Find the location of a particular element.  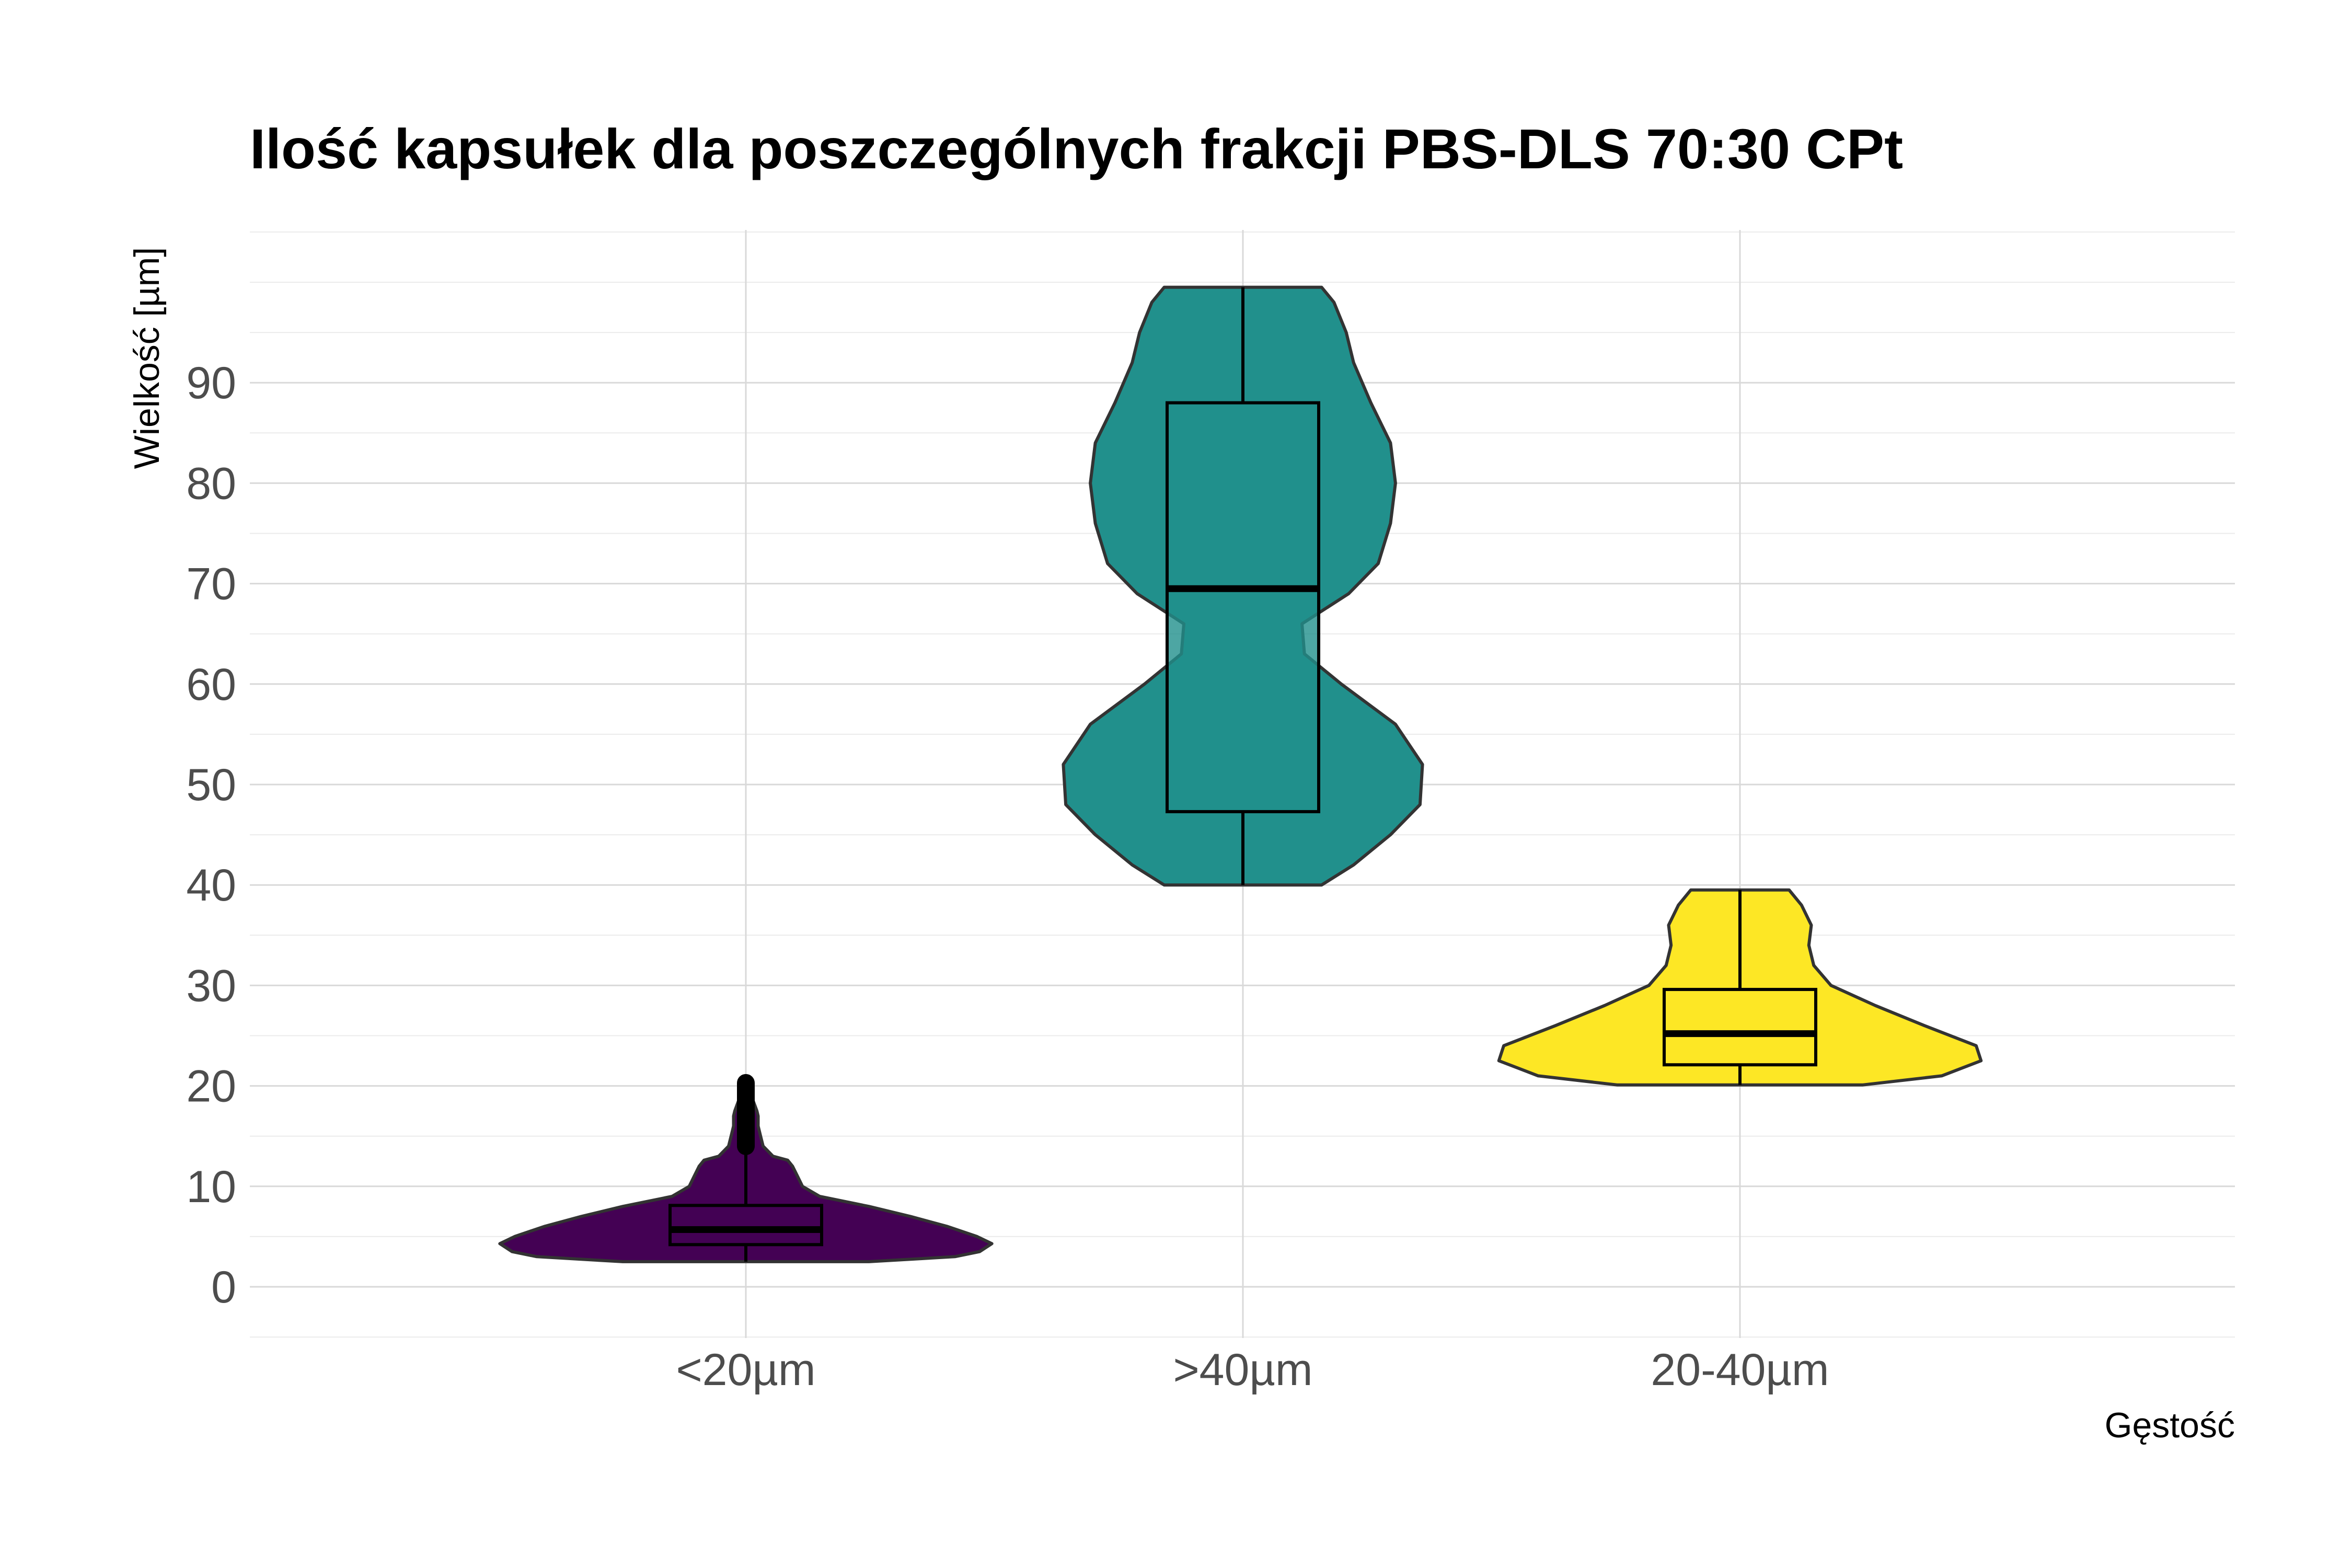

y-tick-label: 0 is located at coordinates (223, 1287).